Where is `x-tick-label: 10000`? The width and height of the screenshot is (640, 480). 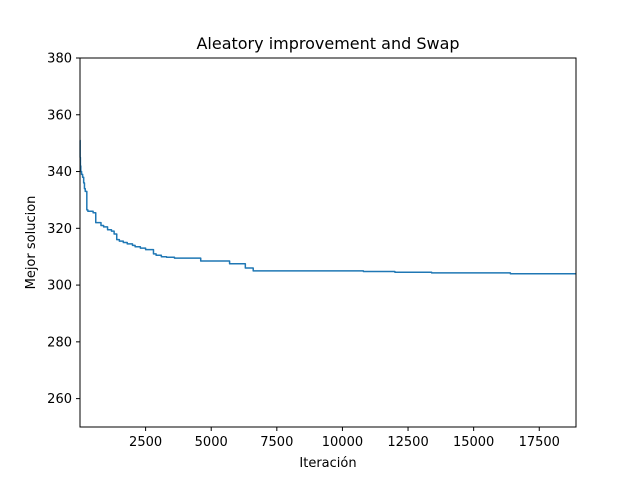 x-tick-label: 10000 is located at coordinates (342, 442).